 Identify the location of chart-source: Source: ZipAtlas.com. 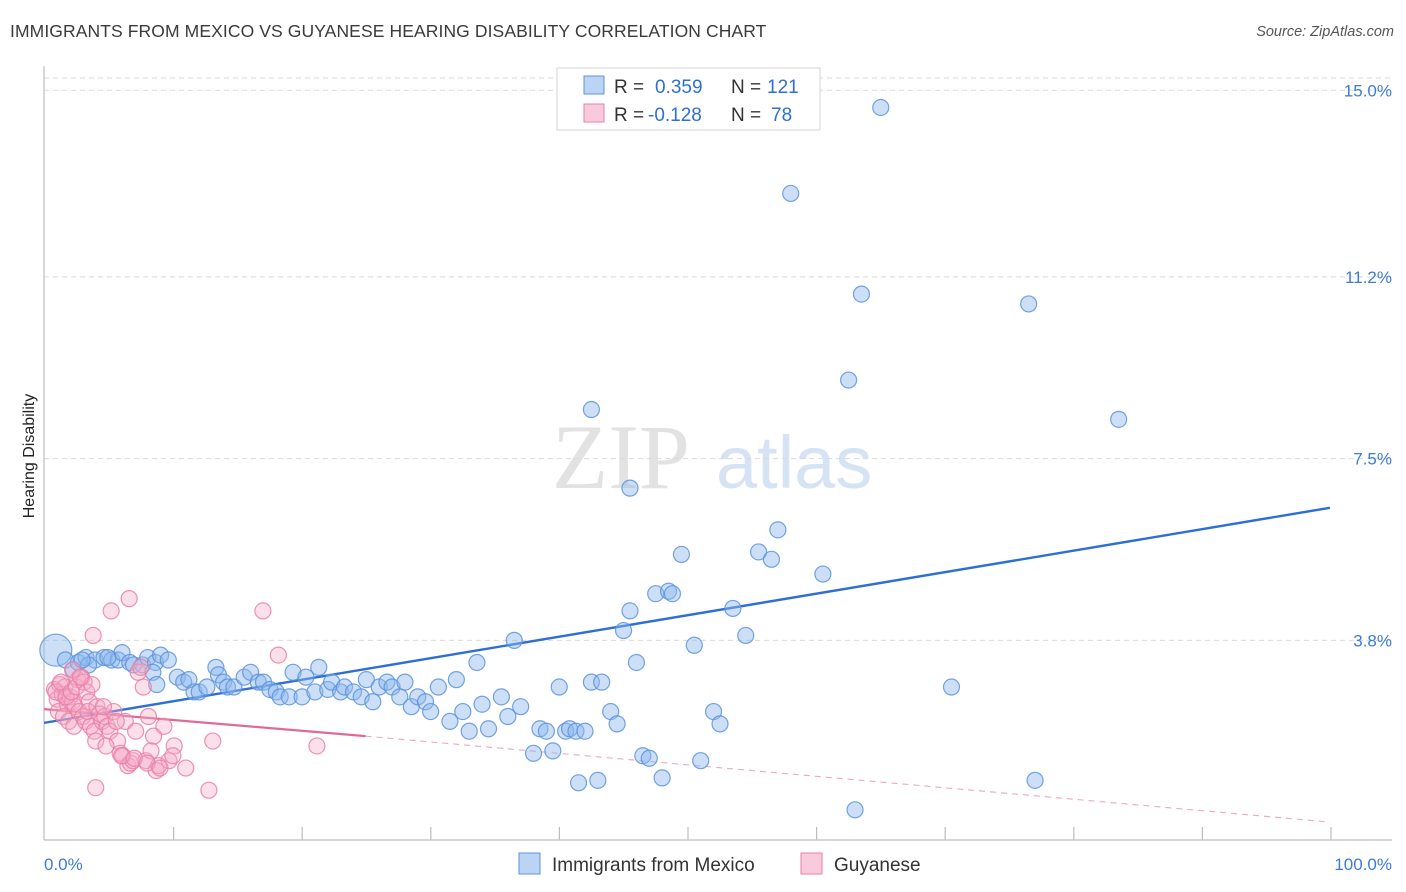
(1325, 32).